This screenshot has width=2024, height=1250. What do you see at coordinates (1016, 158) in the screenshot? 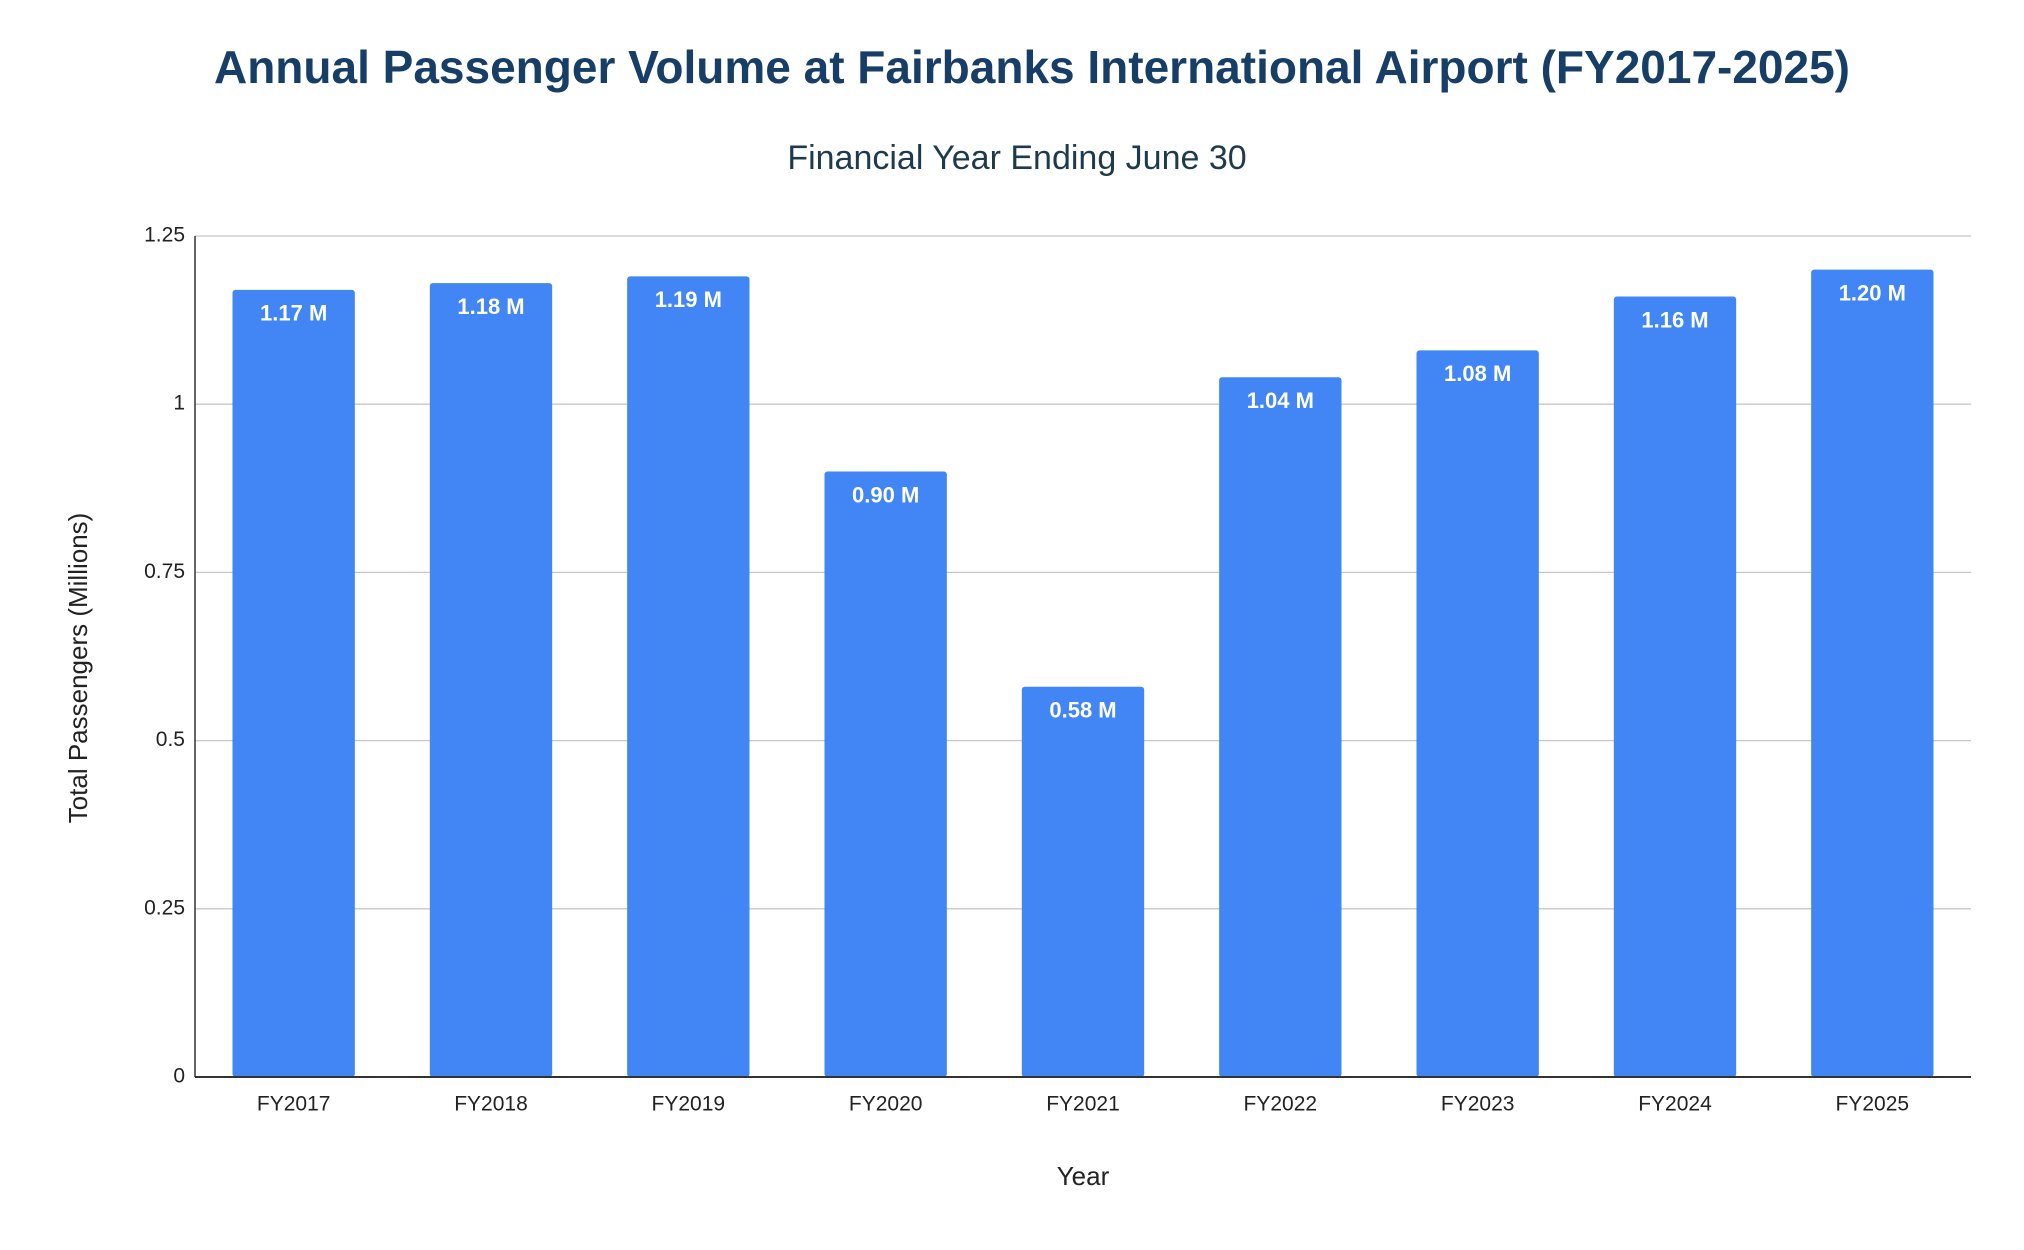
I see `chart-subtitle: Financial Year Ending June 30` at bounding box center [1016, 158].